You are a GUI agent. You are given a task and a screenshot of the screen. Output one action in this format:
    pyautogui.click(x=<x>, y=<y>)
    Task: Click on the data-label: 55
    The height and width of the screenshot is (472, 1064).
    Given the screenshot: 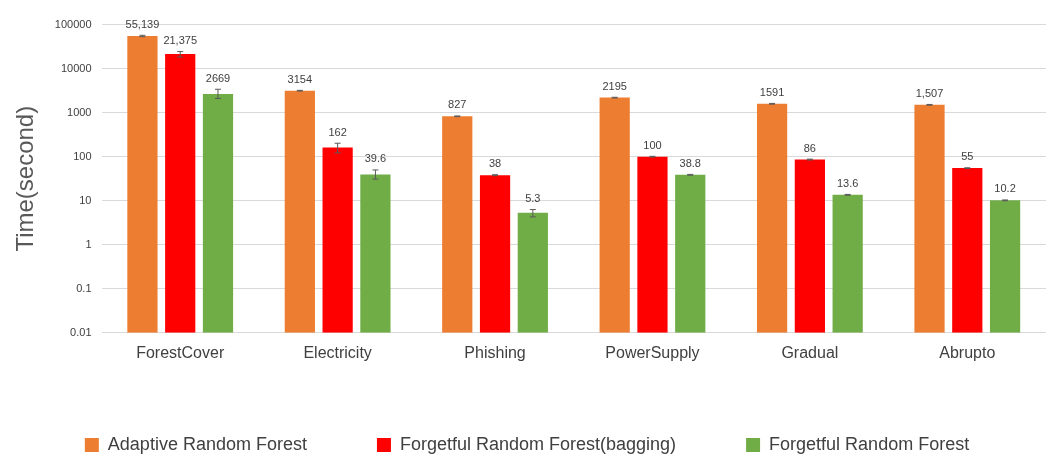 What is the action you would take?
    pyautogui.click(x=967, y=156)
    